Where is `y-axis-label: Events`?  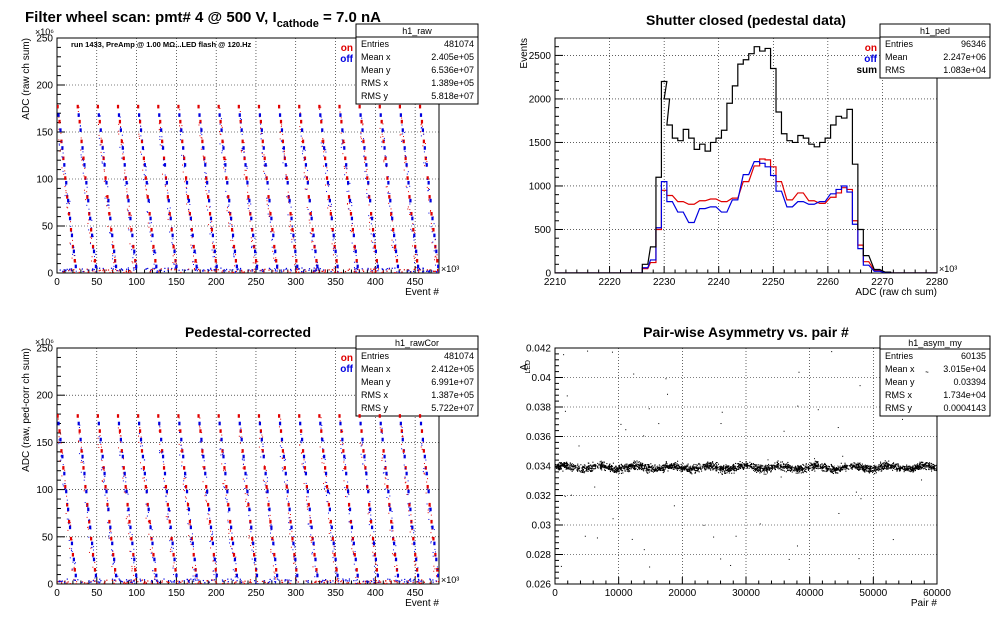
y-axis-label: Events is located at coordinates (524, 53).